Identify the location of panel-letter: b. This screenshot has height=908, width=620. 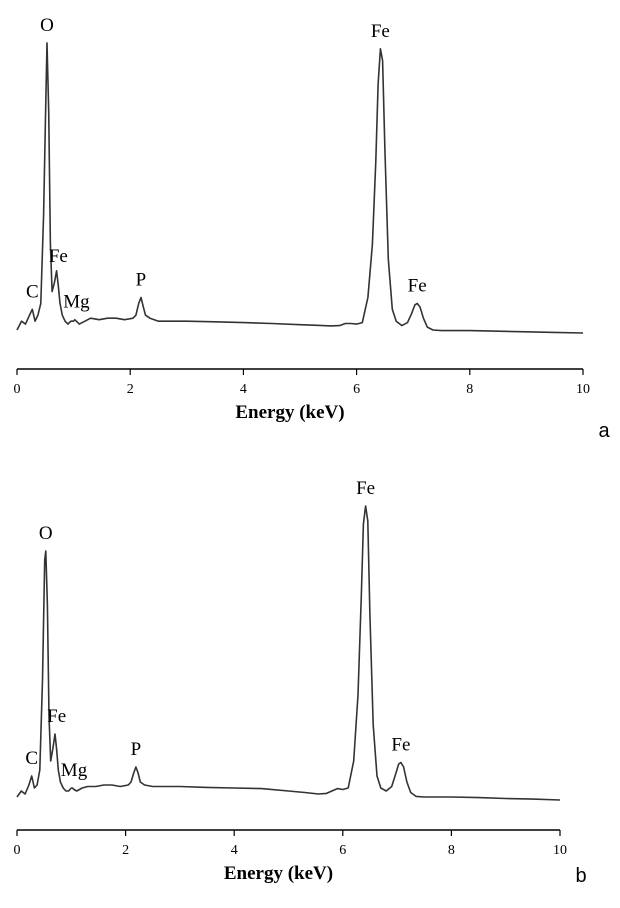
(580, 876).